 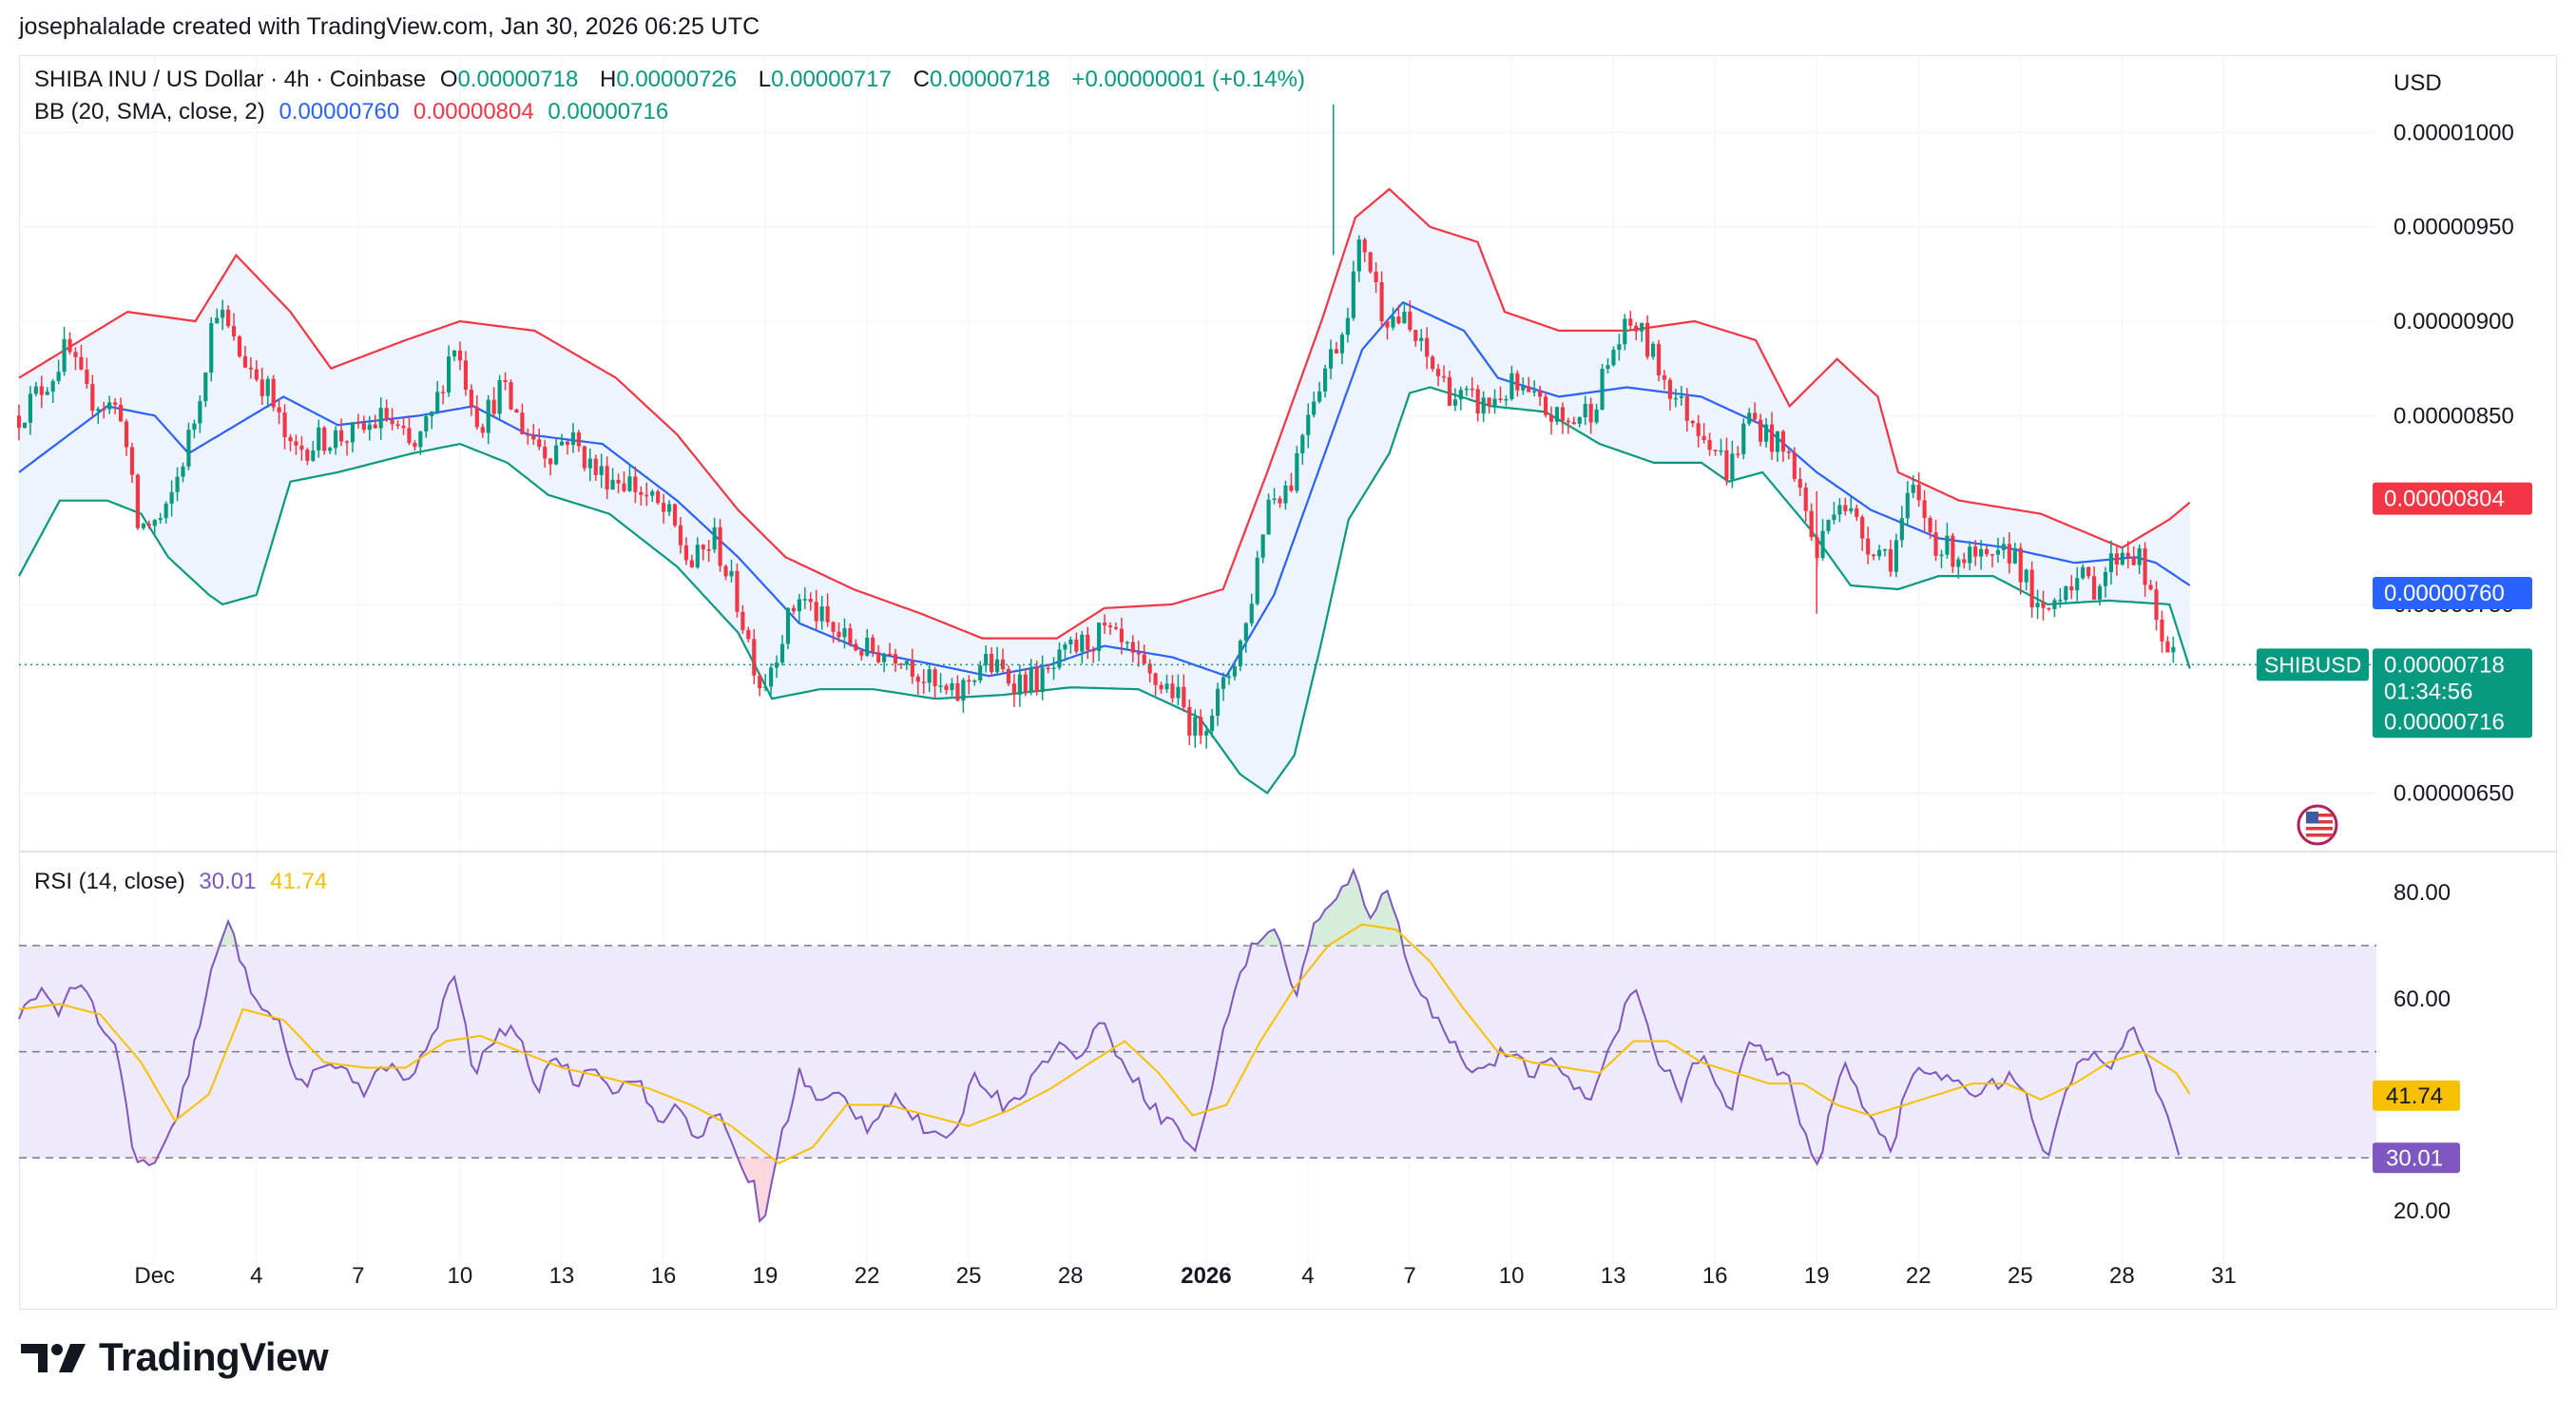 I want to click on last-price-badge: 0.00000718, so click(x=2444, y=665).